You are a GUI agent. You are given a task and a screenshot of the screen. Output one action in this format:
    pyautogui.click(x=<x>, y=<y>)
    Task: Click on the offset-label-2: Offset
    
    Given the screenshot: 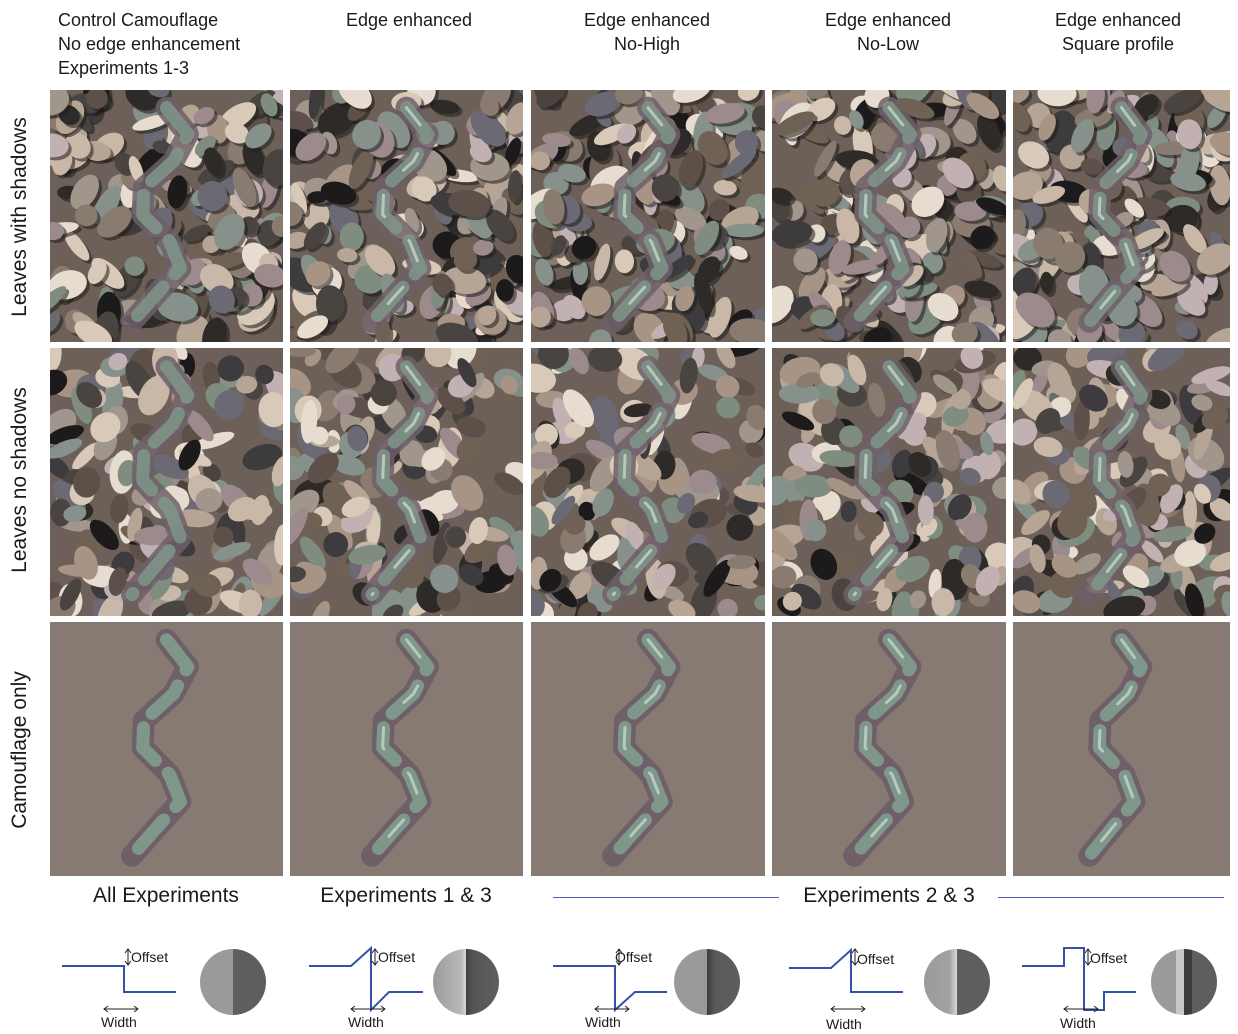 What is the action you would take?
    pyautogui.click(x=397, y=957)
    